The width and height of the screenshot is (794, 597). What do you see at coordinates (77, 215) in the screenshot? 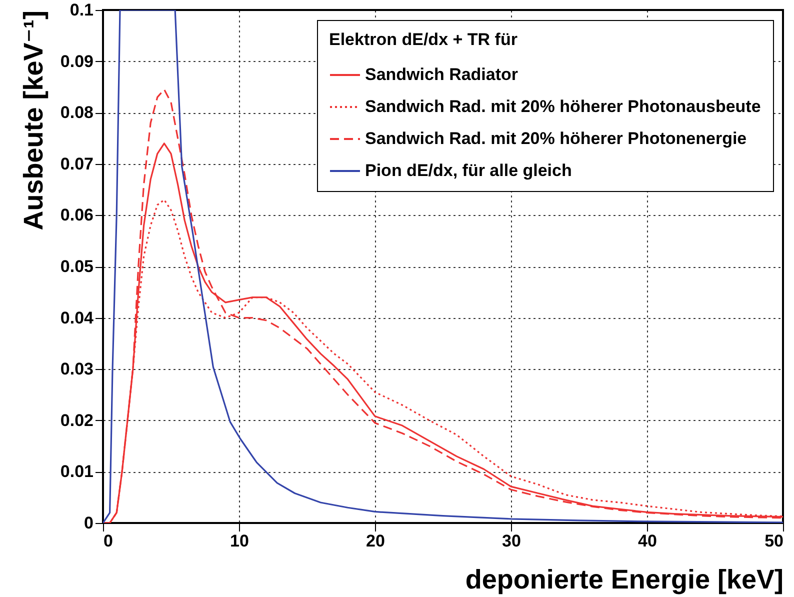
I see `y-tick-label: 0.06` at bounding box center [77, 215].